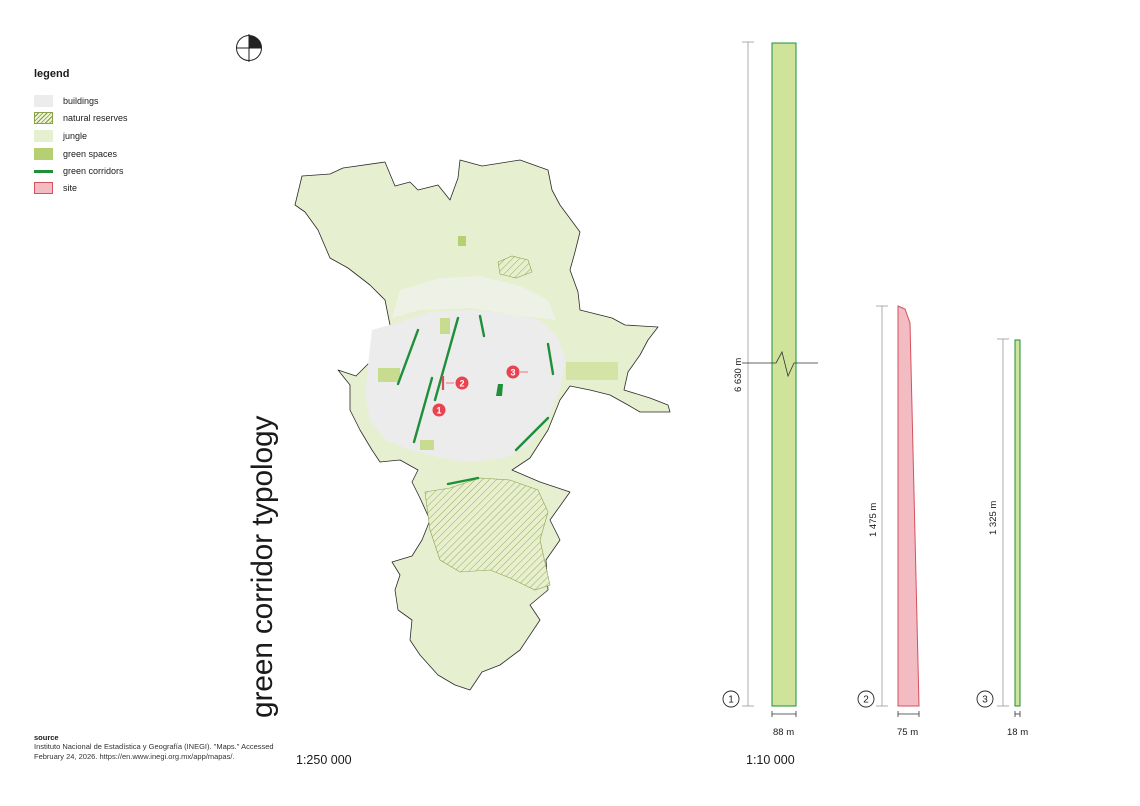 The image size is (1140, 806). I want to click on map-marker-2: 2, so click(462, 383).